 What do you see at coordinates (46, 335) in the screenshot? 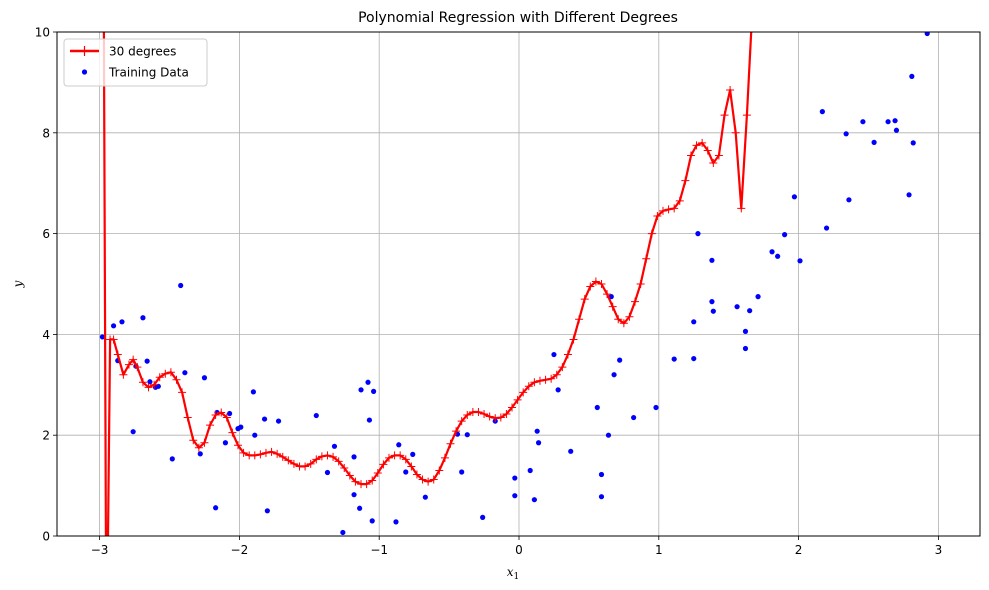
I see `y-tick-label: 4` at bounding box center [46, 335].